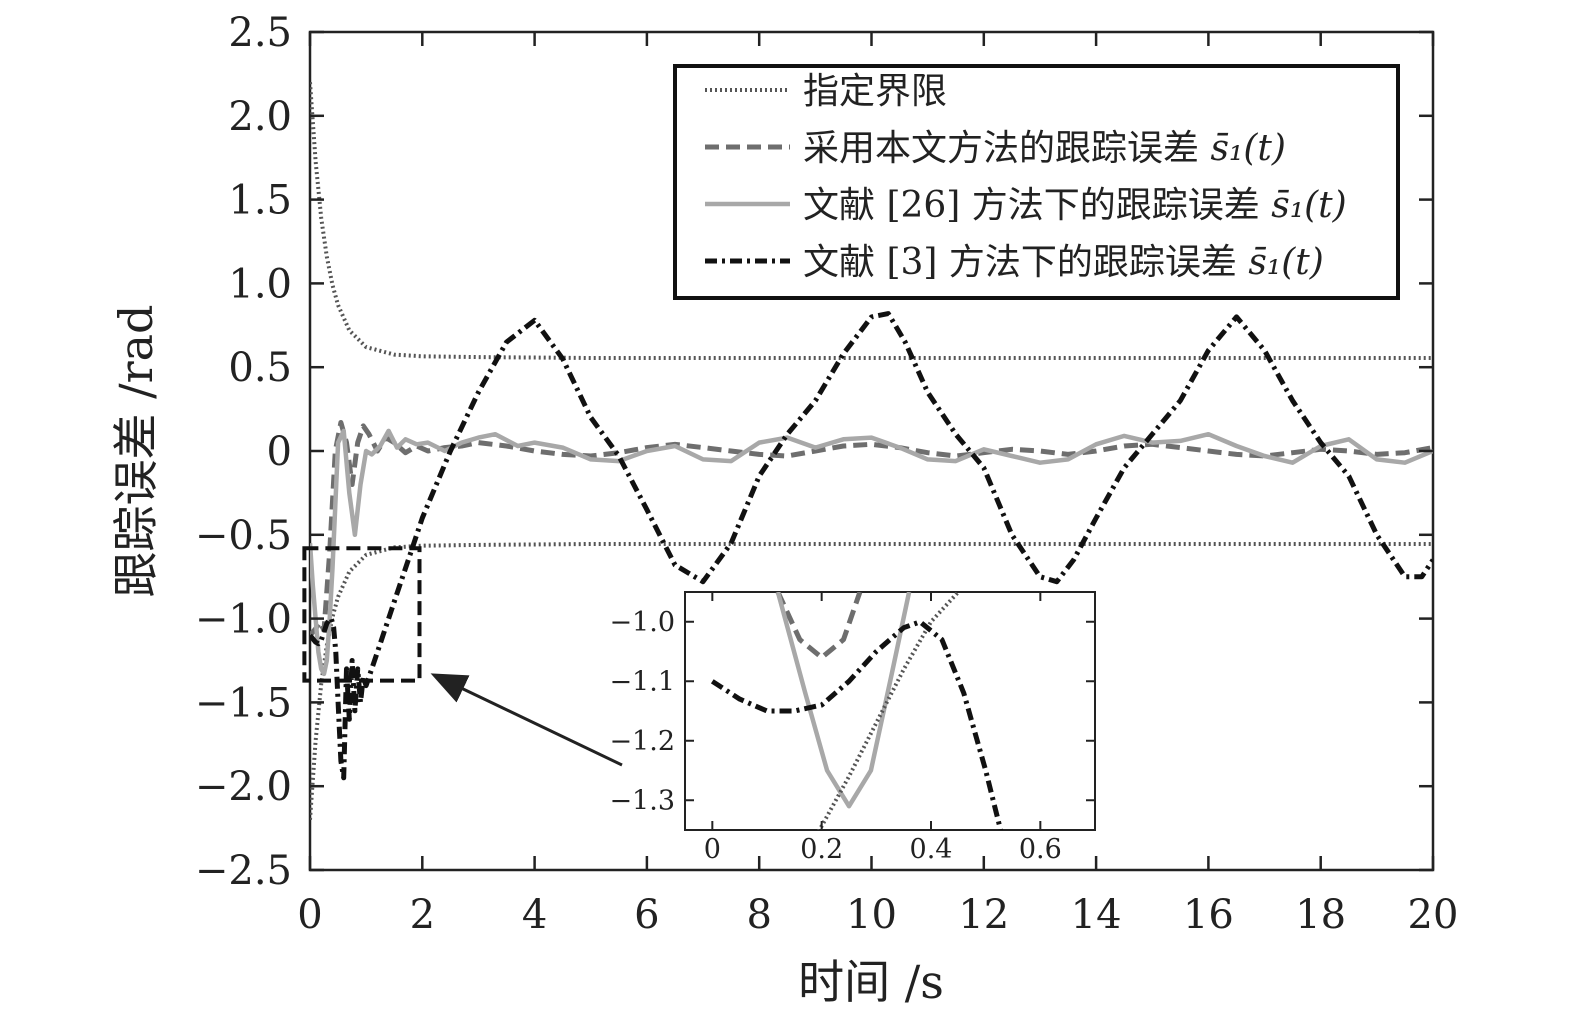 The width and height of the screenshot is (1575, 1018). I want to click on y-axis-title: 跟踪误差 /rad, so click(136, 451).